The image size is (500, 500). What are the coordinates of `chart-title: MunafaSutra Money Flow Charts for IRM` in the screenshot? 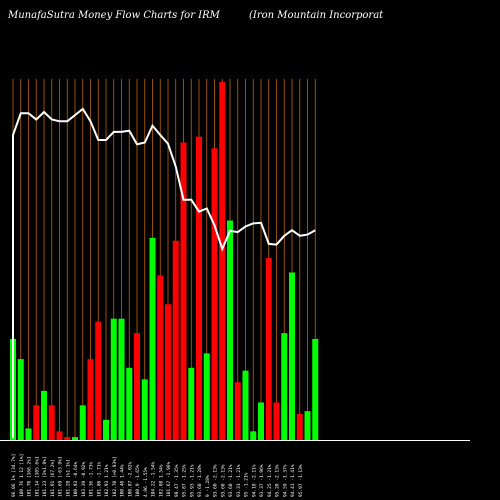 It's located at (114, 15).